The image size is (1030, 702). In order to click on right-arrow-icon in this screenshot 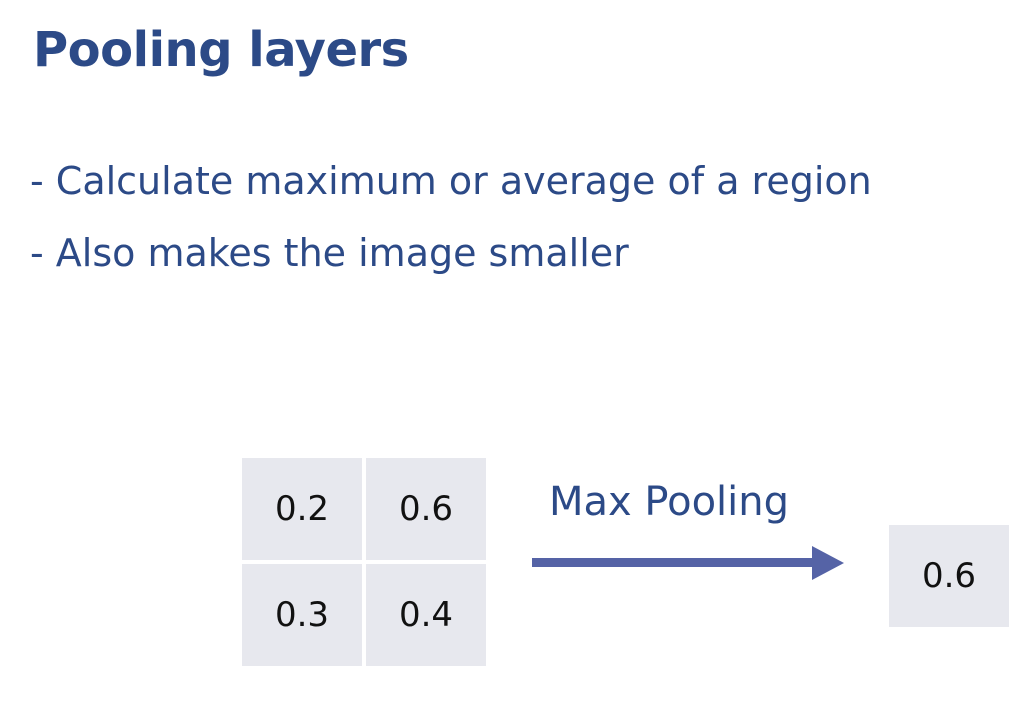, I will do `click(688, 563)`.